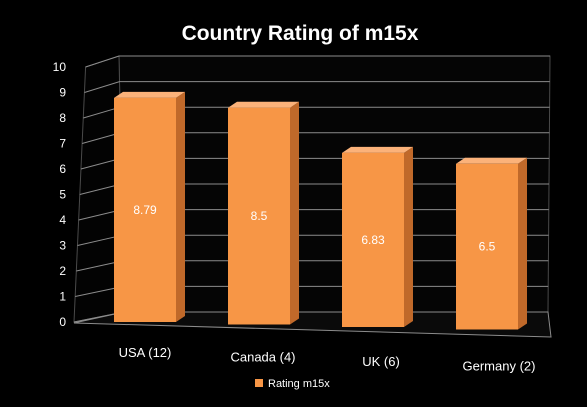  Describe the element at coordinates (327, 359) in the screenshot. I see `x-axis: USA (12) Canada (4) UK (6) Germany (2)` at that location.